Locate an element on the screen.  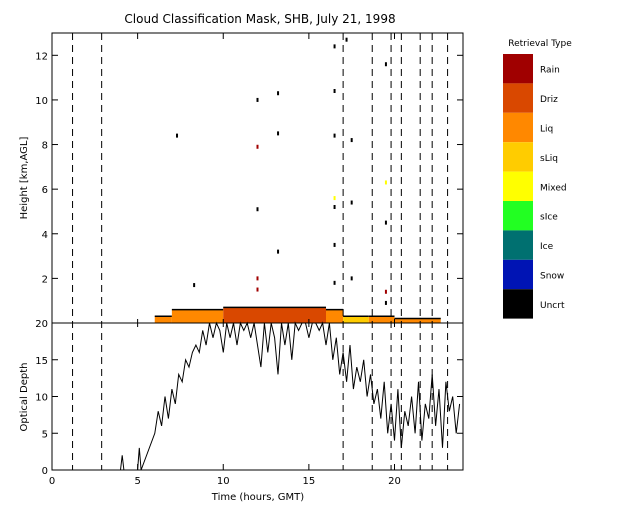
optical-depth-tick-label: 20 is located at coordinates (41, 324).